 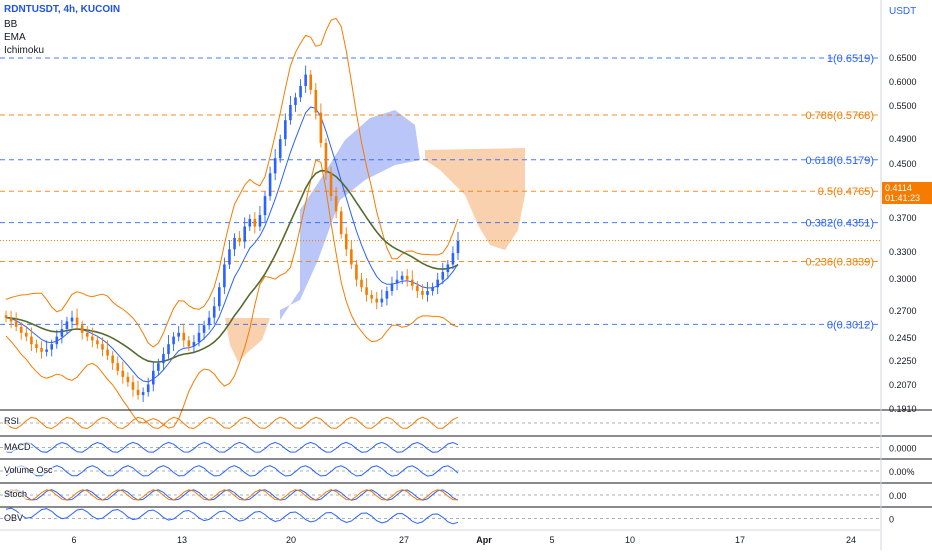 What do you see at coordinates (903, 164) in the screenshot?
I see `price-axis-tick: 0.4500` at bounding box center [903, 164].